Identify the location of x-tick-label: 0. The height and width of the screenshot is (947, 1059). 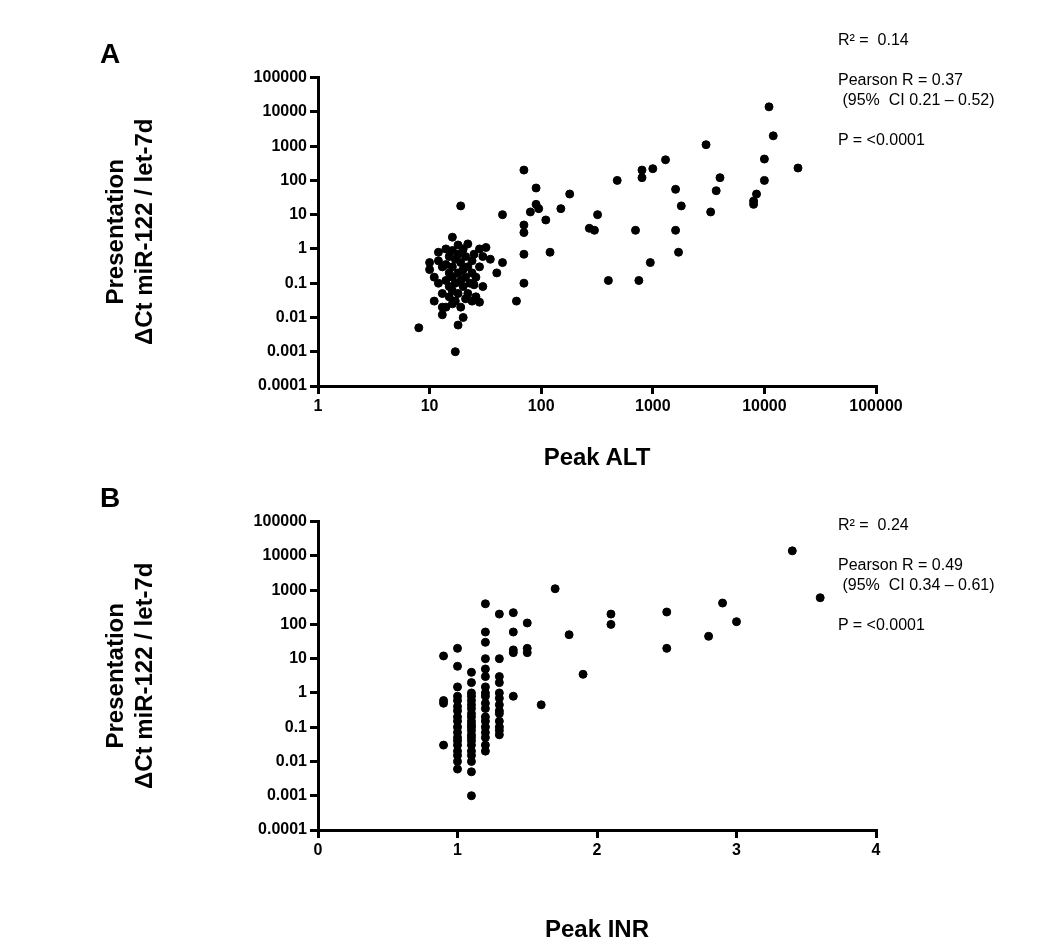
(318, 850).